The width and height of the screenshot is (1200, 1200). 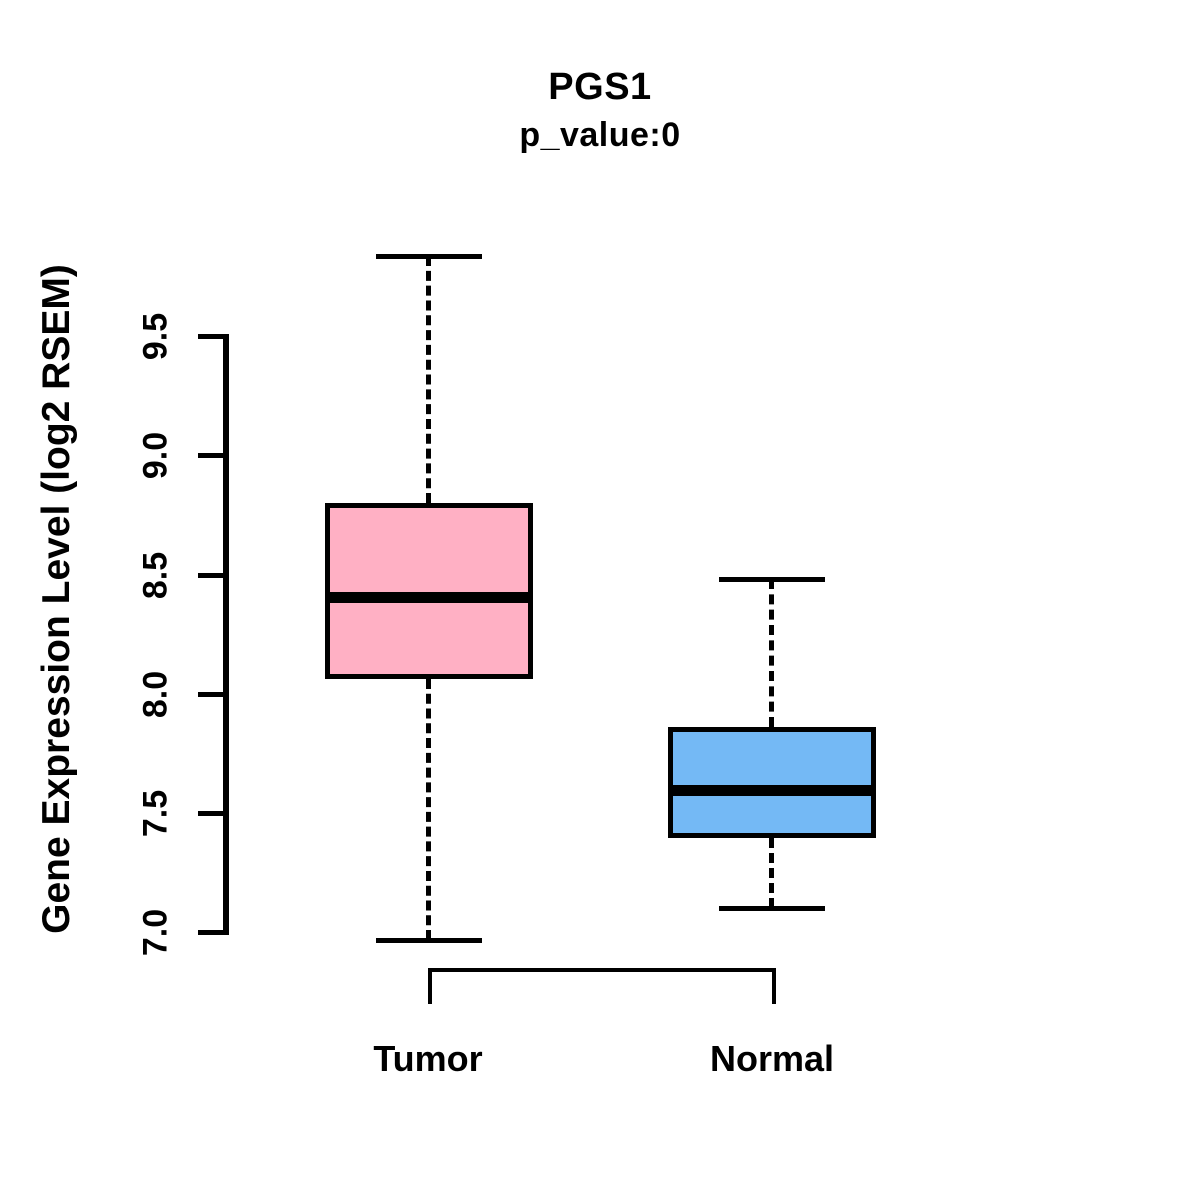 What do you see at coordinates (429, 940) in the screenshot?
I see `tumor-lower-whisker-cap` at bounding box center [429, 940].